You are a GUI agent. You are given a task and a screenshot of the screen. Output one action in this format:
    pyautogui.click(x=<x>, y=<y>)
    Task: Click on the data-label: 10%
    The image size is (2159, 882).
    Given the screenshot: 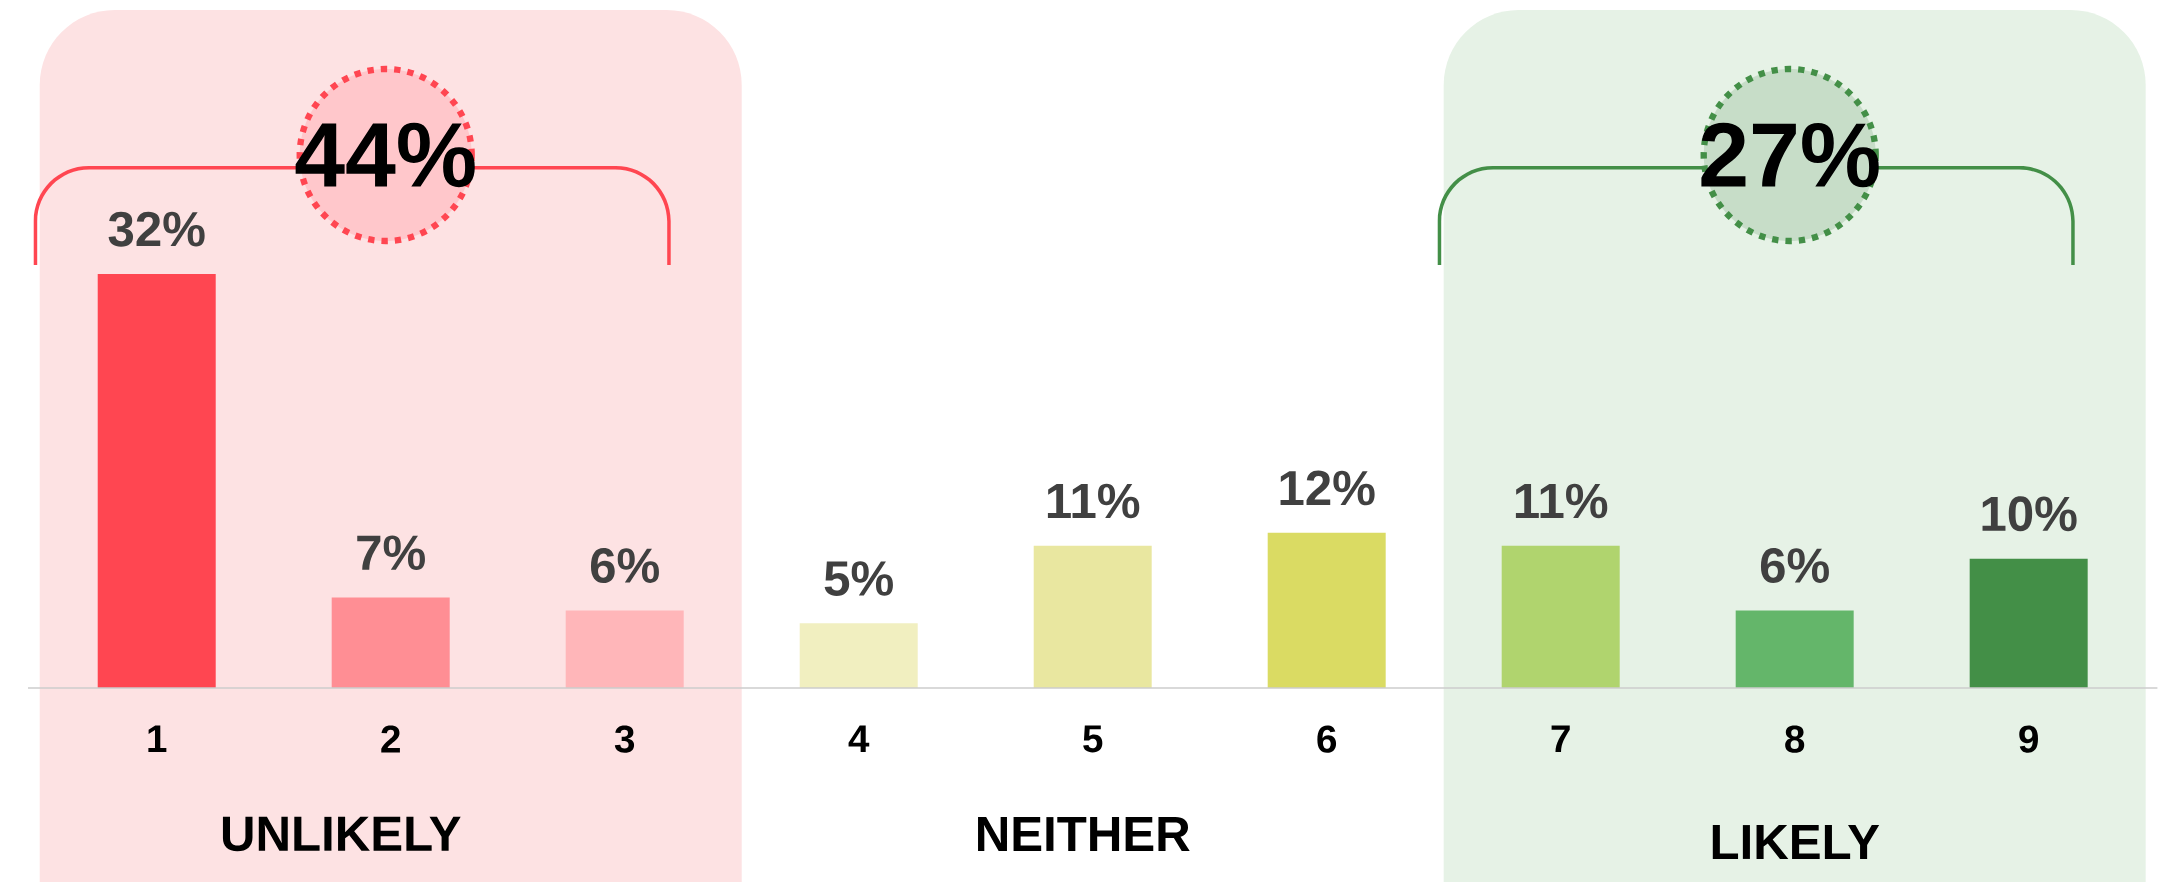 What is the action you would take?
    pyautogui.click(x=2029, y=514)
    